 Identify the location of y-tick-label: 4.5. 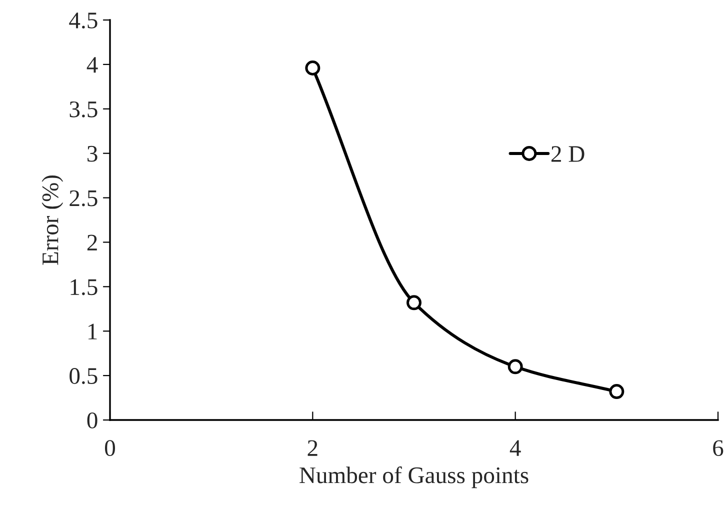
(83, 20).